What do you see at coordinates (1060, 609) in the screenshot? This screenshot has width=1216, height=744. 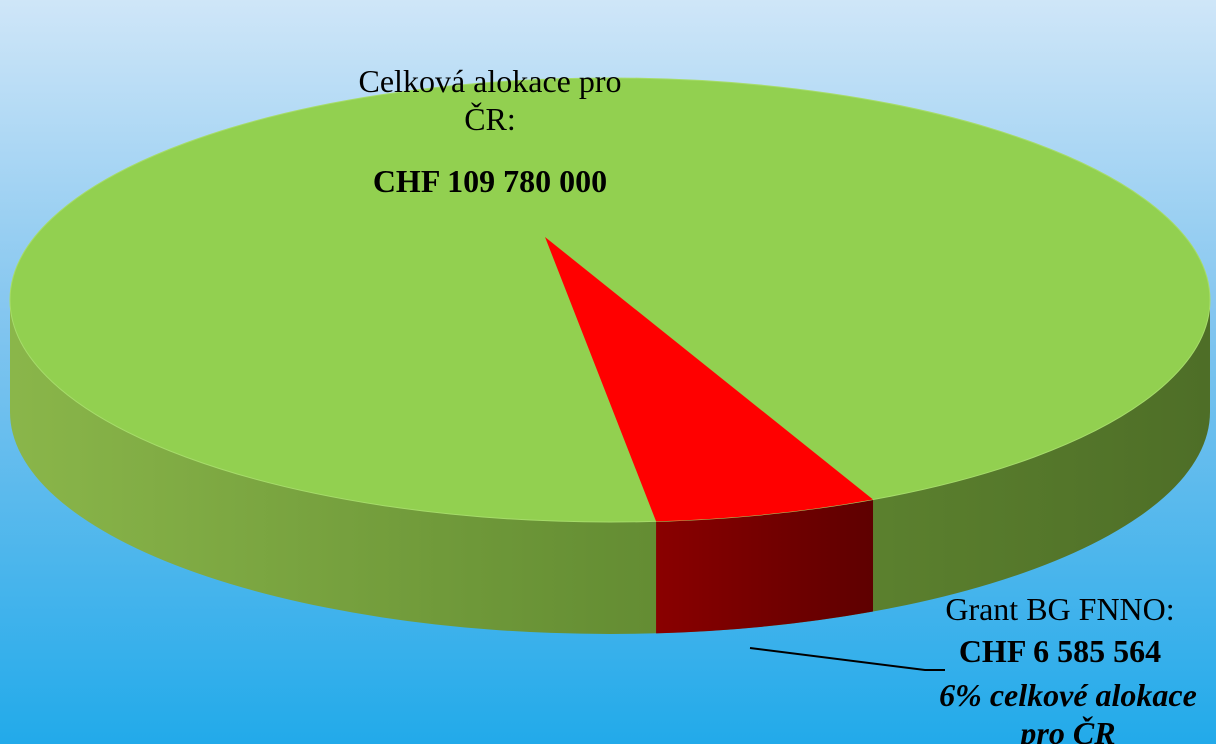 I see `slice-label: Grant BG FNNO:` at bounding box center [1060, 609].